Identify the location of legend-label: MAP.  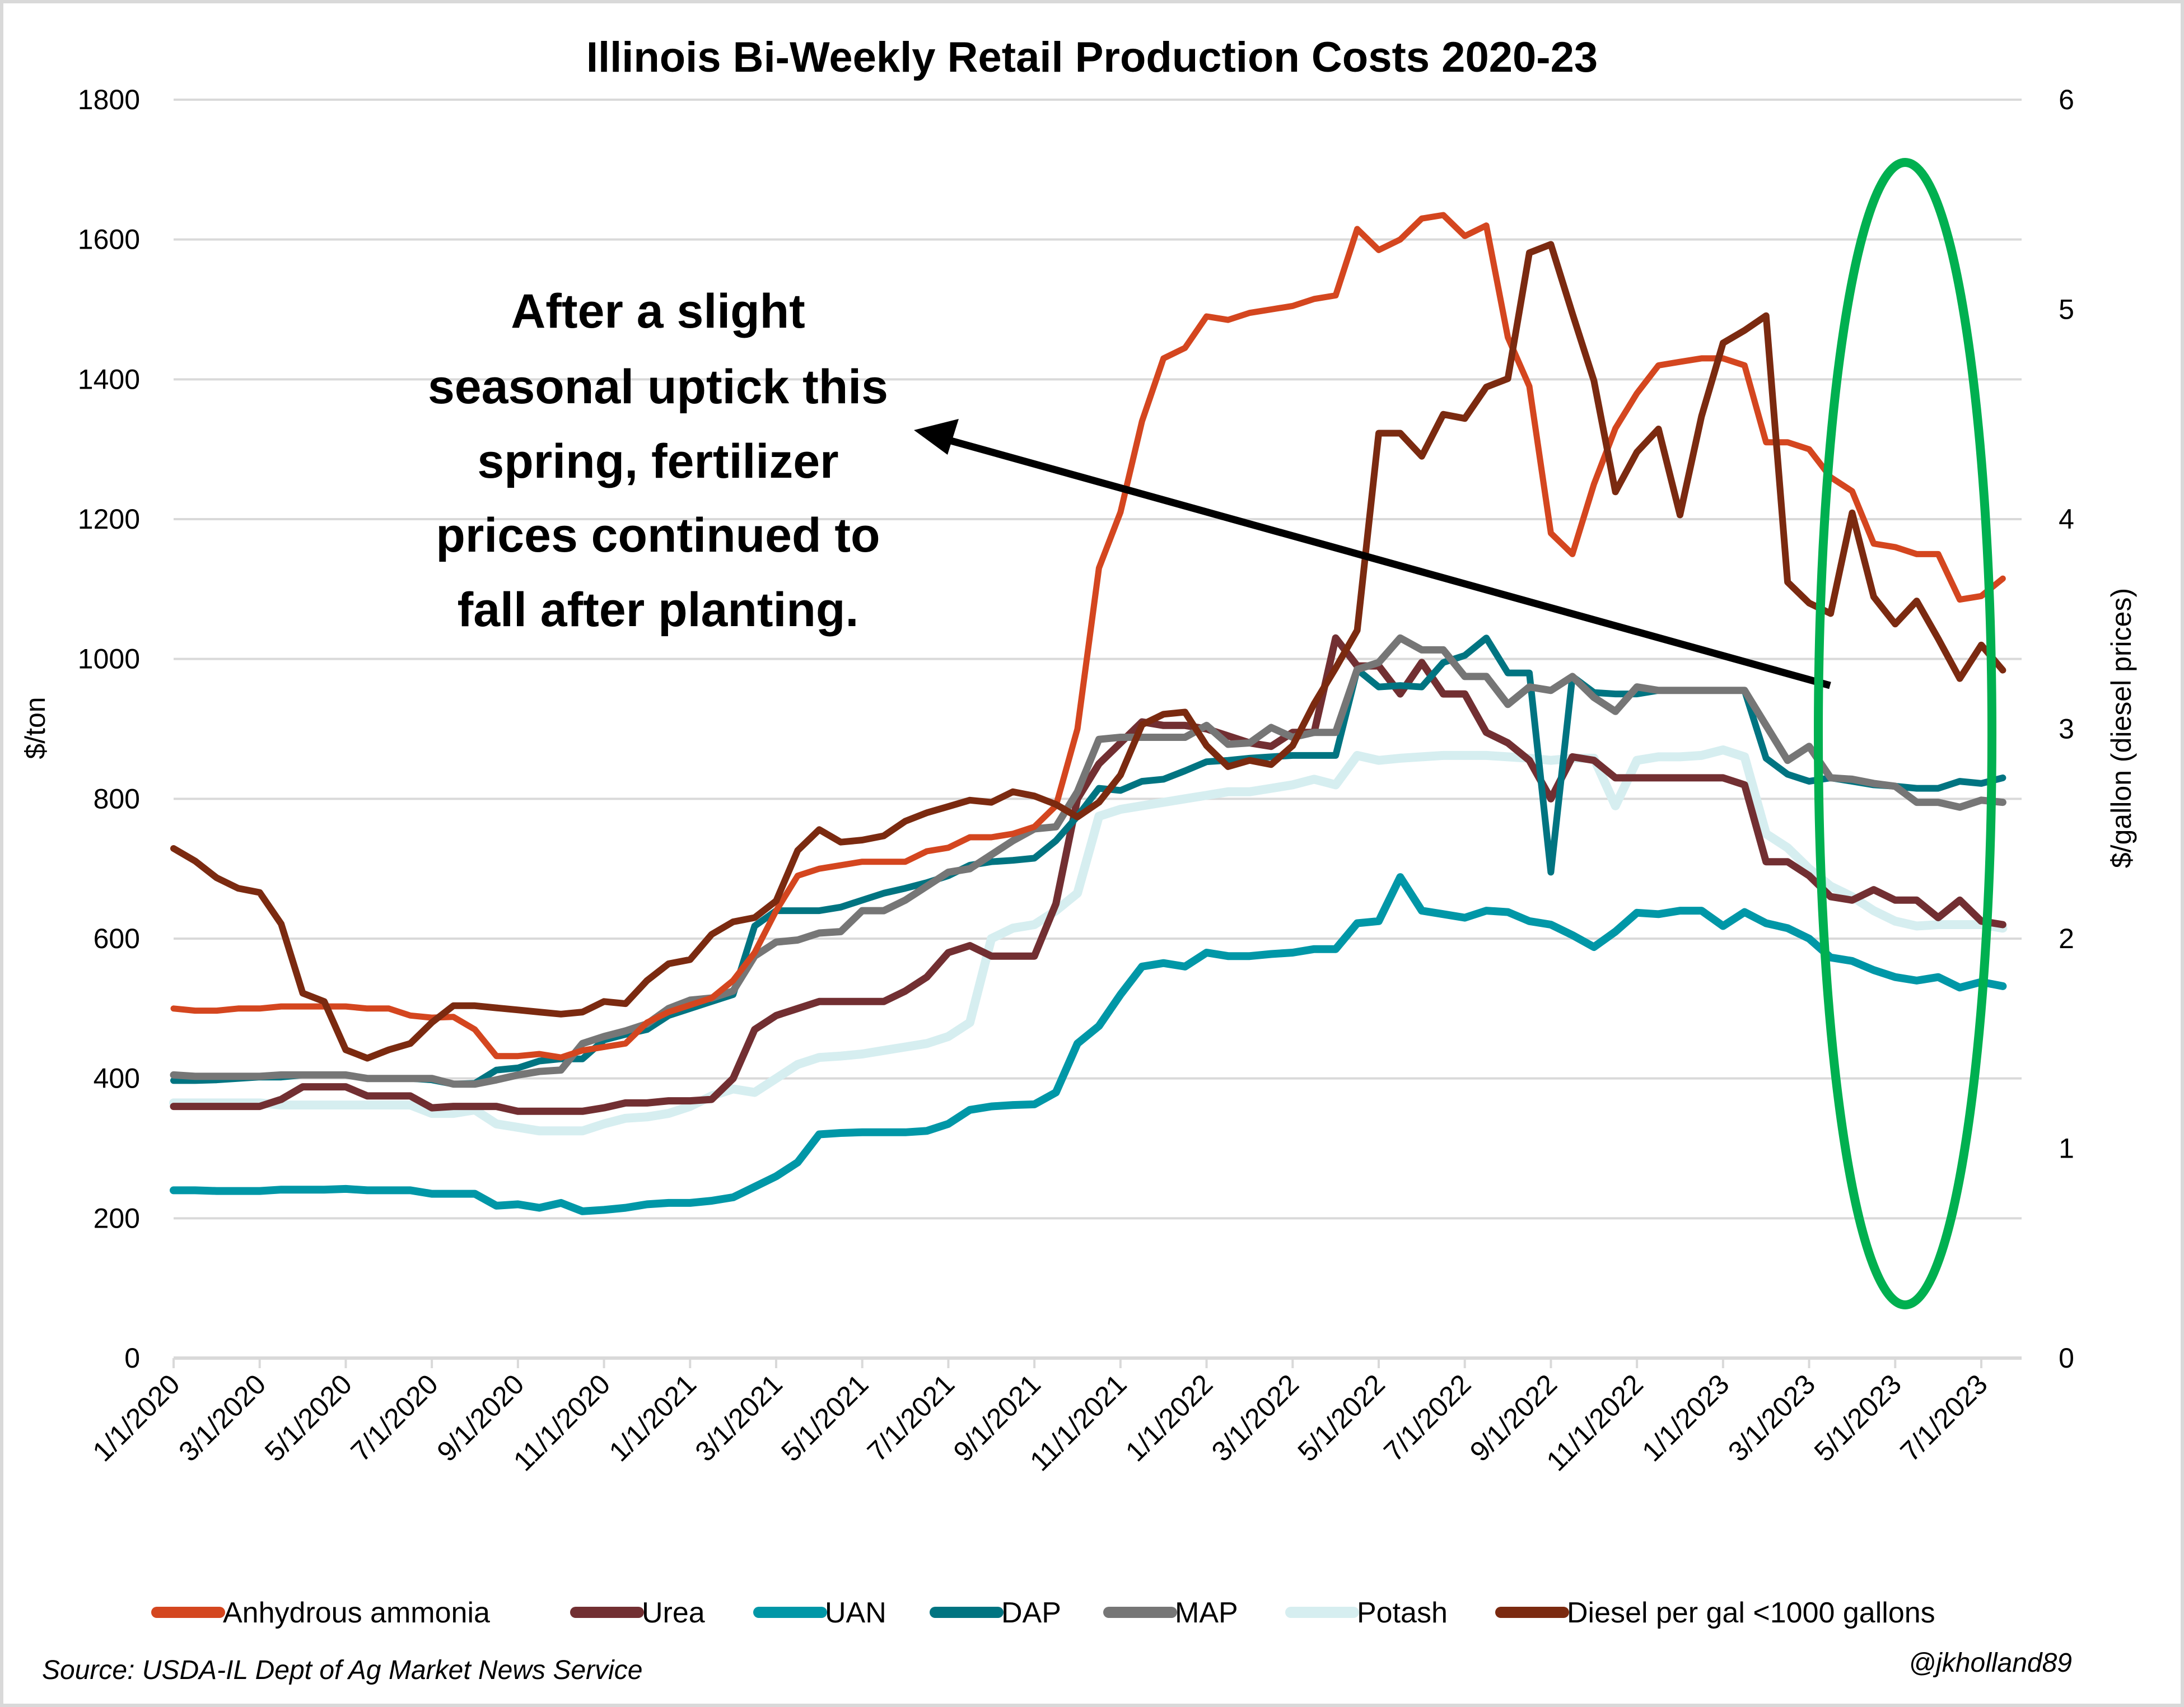
(1207, 1613).